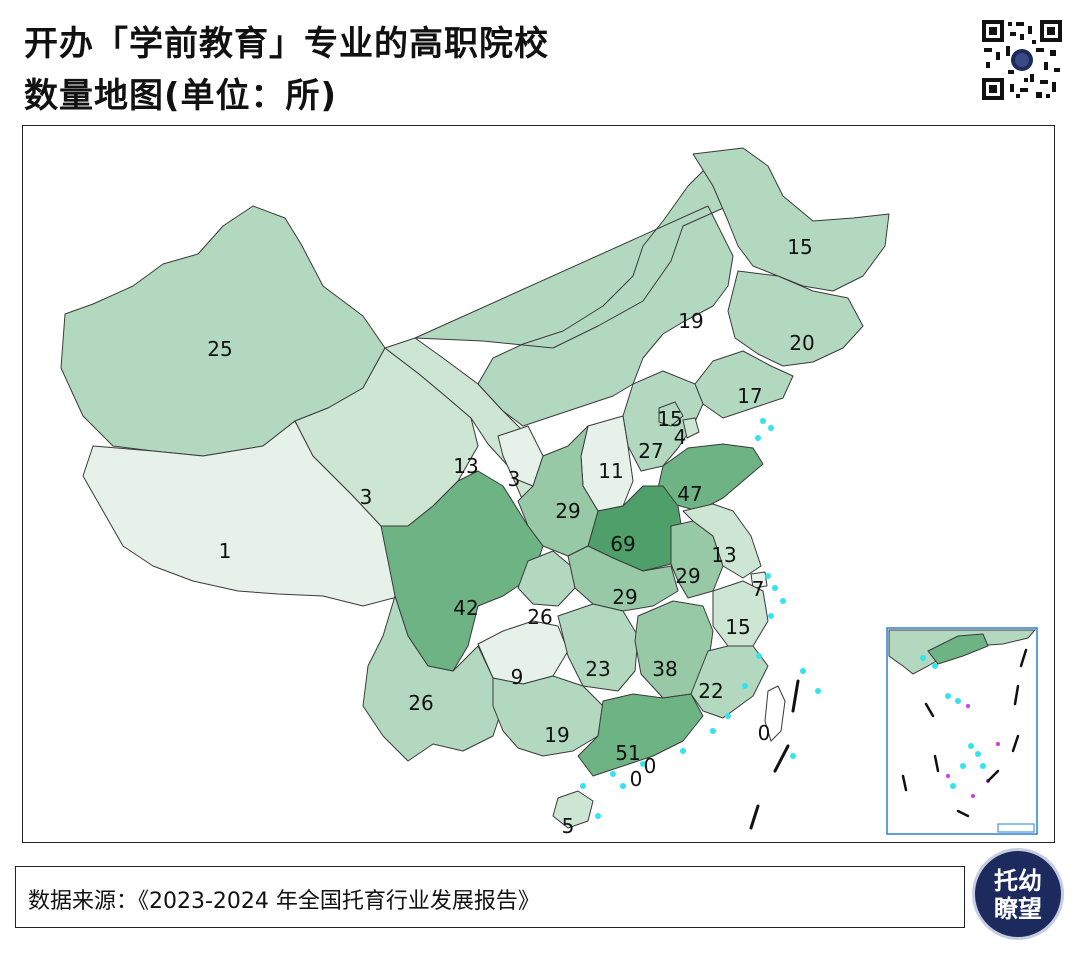  I want to click on south-china-sea-inset, so click(962, 731).